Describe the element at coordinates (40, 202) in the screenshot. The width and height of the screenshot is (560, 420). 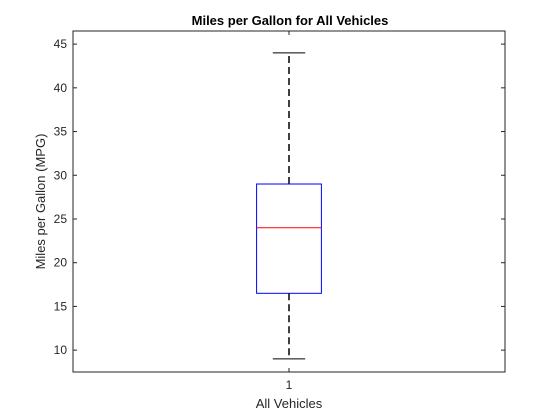
I see `y-axis-label: Miles per Gallon (MPG)` at that location.